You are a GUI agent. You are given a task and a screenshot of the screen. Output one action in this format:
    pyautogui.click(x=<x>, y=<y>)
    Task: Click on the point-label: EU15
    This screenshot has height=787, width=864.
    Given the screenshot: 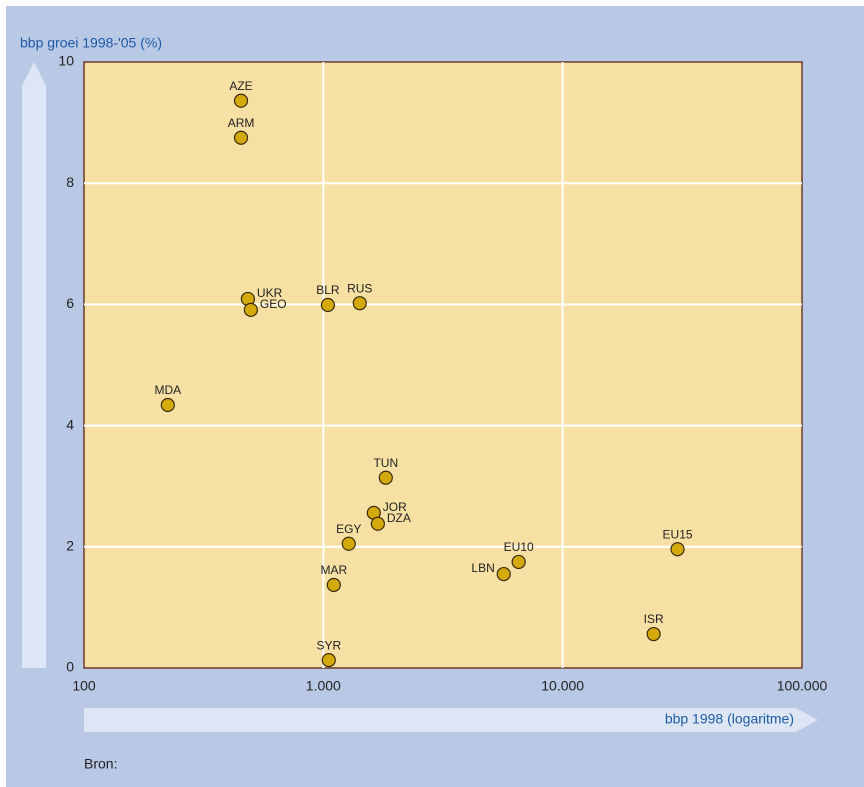 What is the action you would take?
    pyautogui.click(x=678, y=534)
    